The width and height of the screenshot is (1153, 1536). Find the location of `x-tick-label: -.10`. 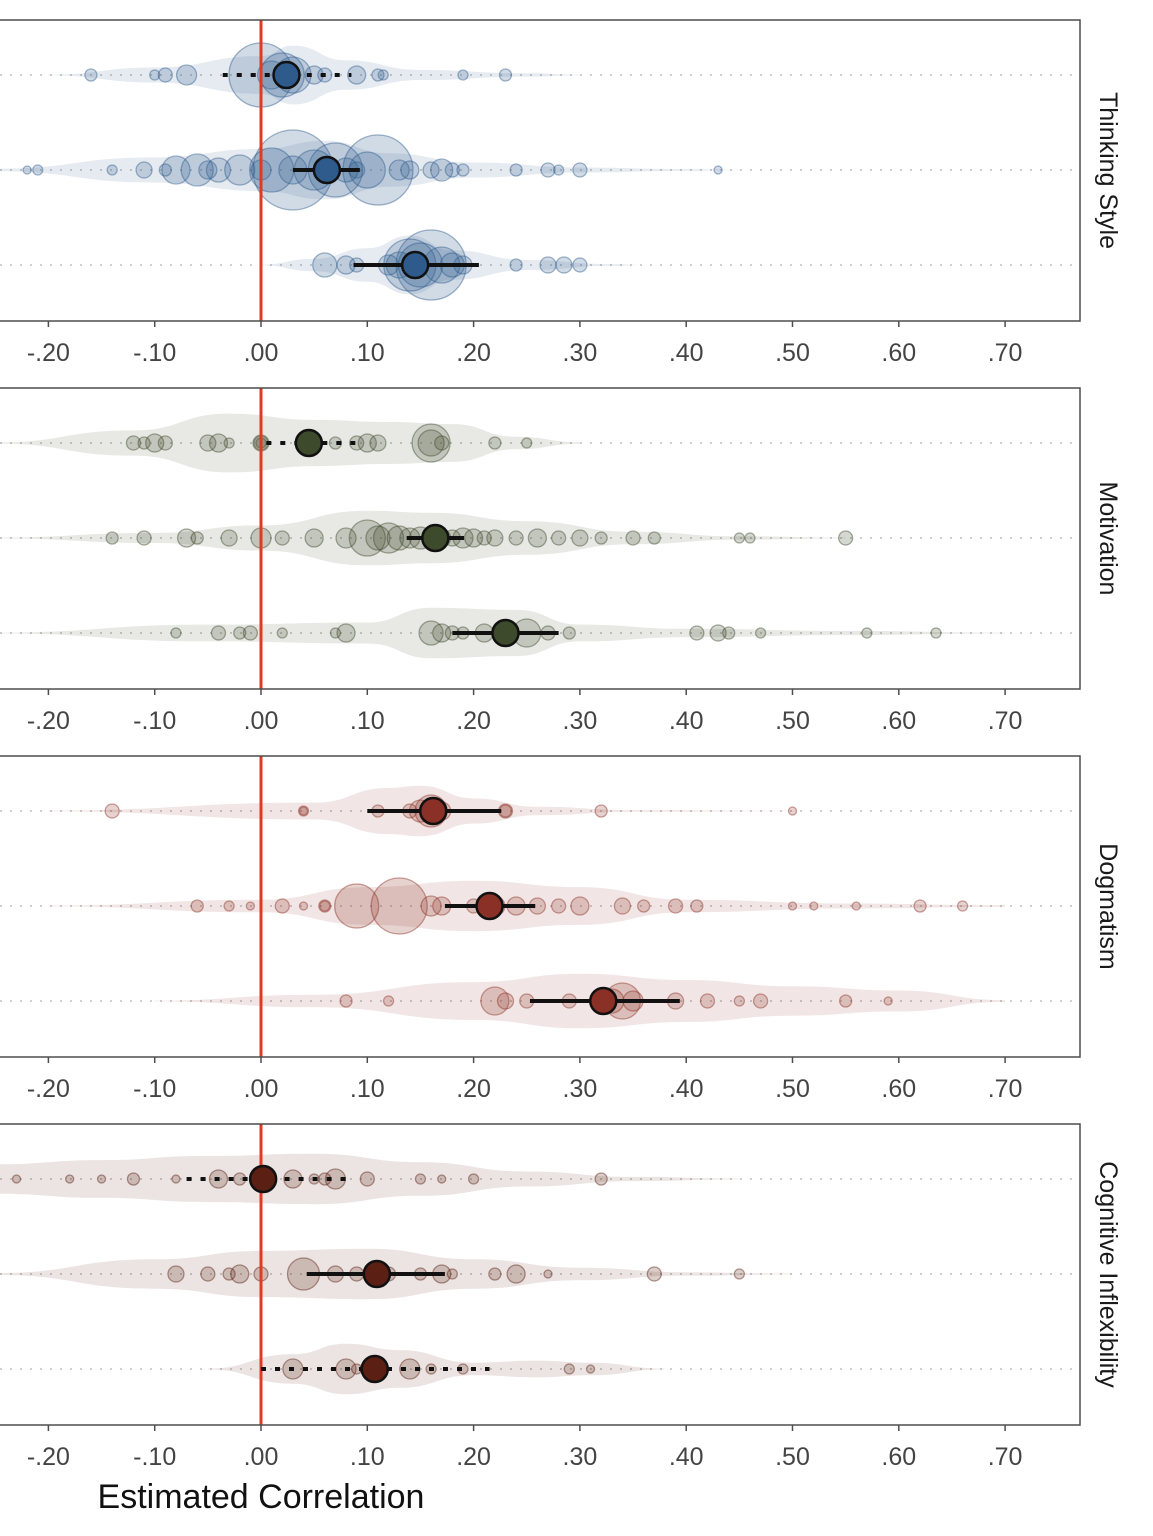

x-tick-label: -.10 is located at coordinates (154, 1457).